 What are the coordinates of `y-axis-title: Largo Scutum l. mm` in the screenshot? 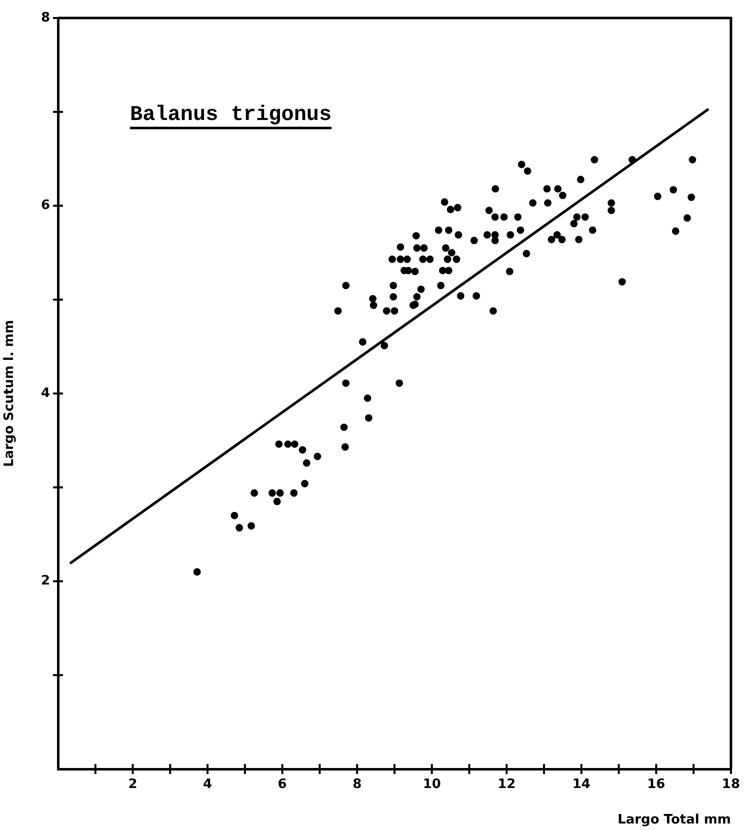 It's located at (10, 394).